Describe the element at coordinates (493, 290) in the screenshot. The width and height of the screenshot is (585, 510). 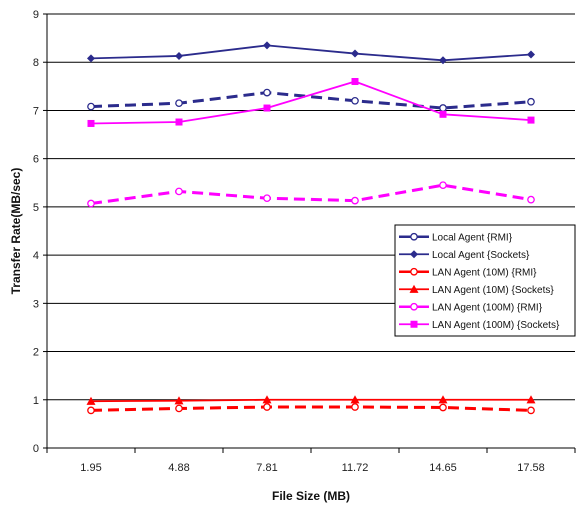
I see `legend-label: LAN Agent (10M) {Sockets}` at that location.